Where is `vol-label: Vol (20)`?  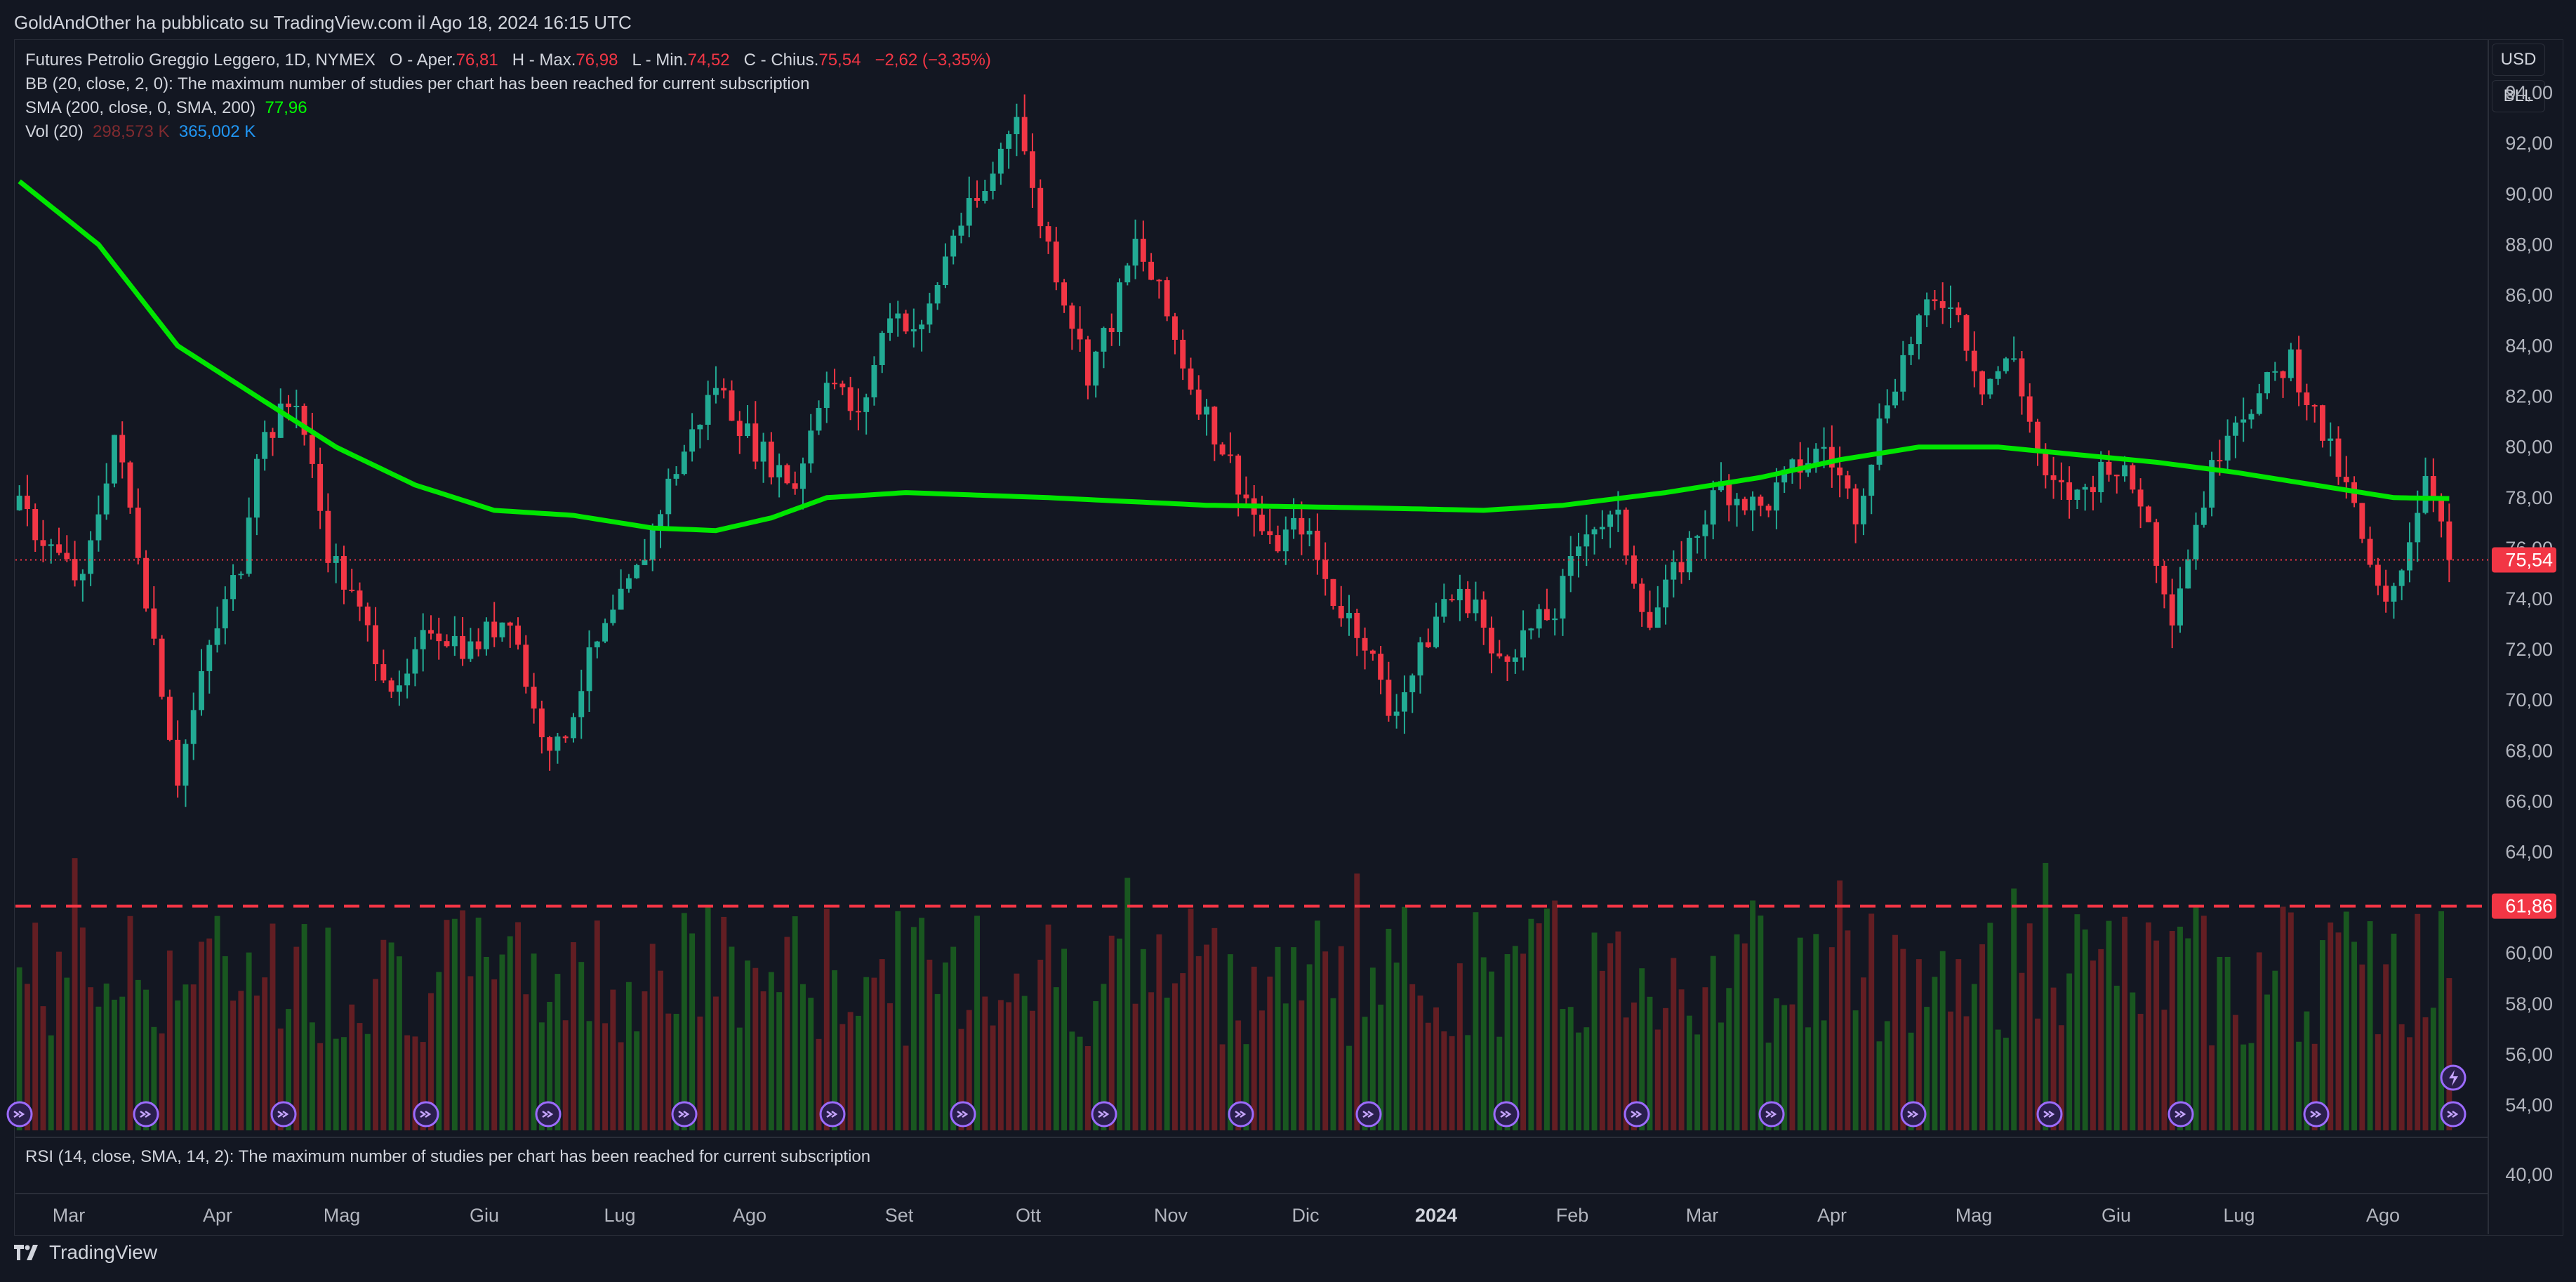 vol-label: Vol (20) is located at coordinates (55, 131).